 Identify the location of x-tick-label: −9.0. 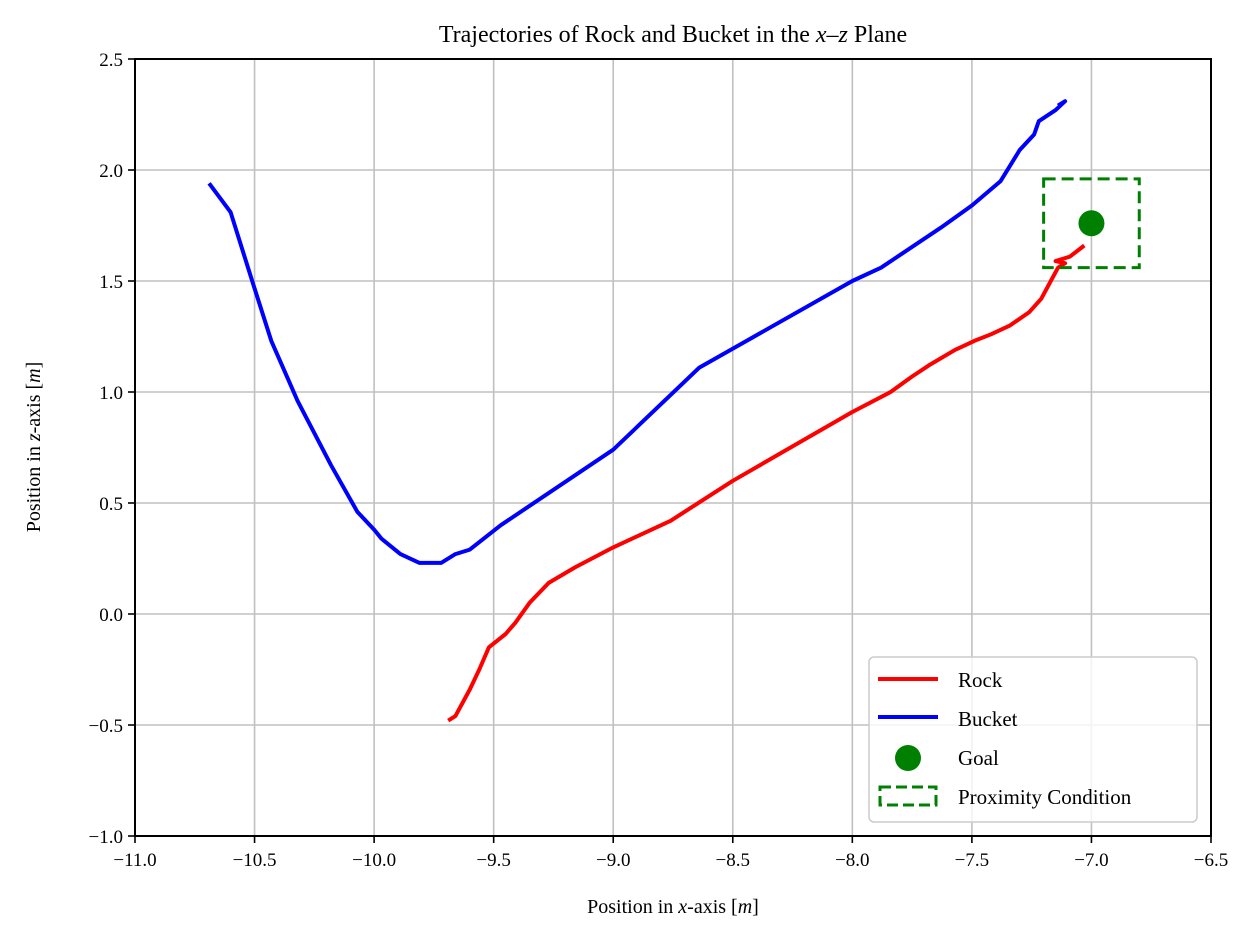
(613, 860).